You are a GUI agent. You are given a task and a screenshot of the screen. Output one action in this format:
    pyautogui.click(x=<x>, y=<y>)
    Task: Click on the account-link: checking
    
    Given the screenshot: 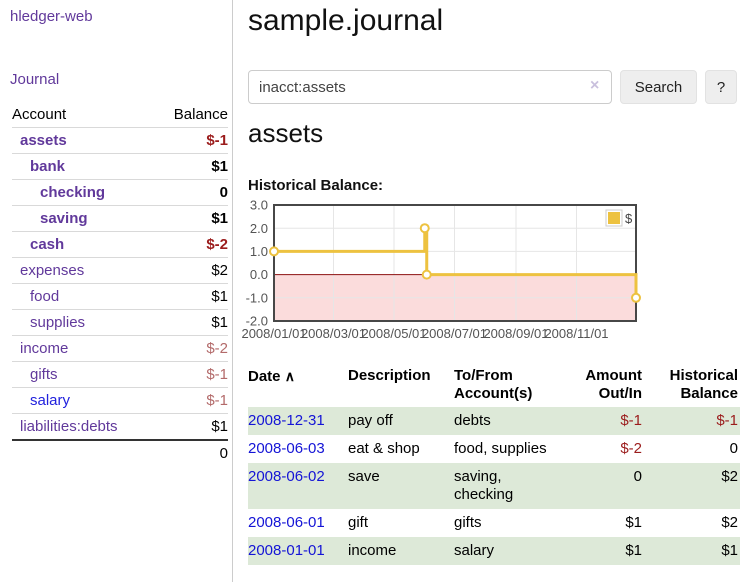 What is the action you would take?
    pyautogui.click(x=73, y=192)
    